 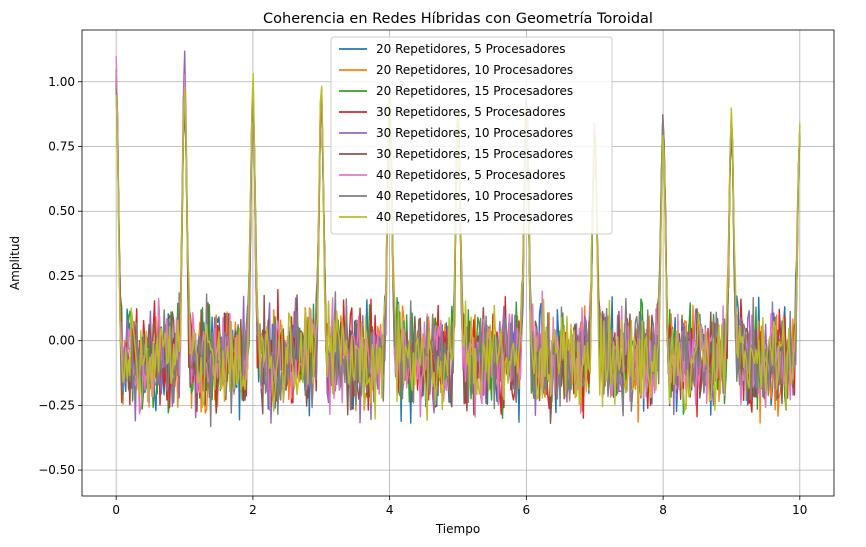 What do you see at coordinates (61, 276) in the screenshot?
I see `y-tick-label: 0.25` at bounding box center [61, 276].